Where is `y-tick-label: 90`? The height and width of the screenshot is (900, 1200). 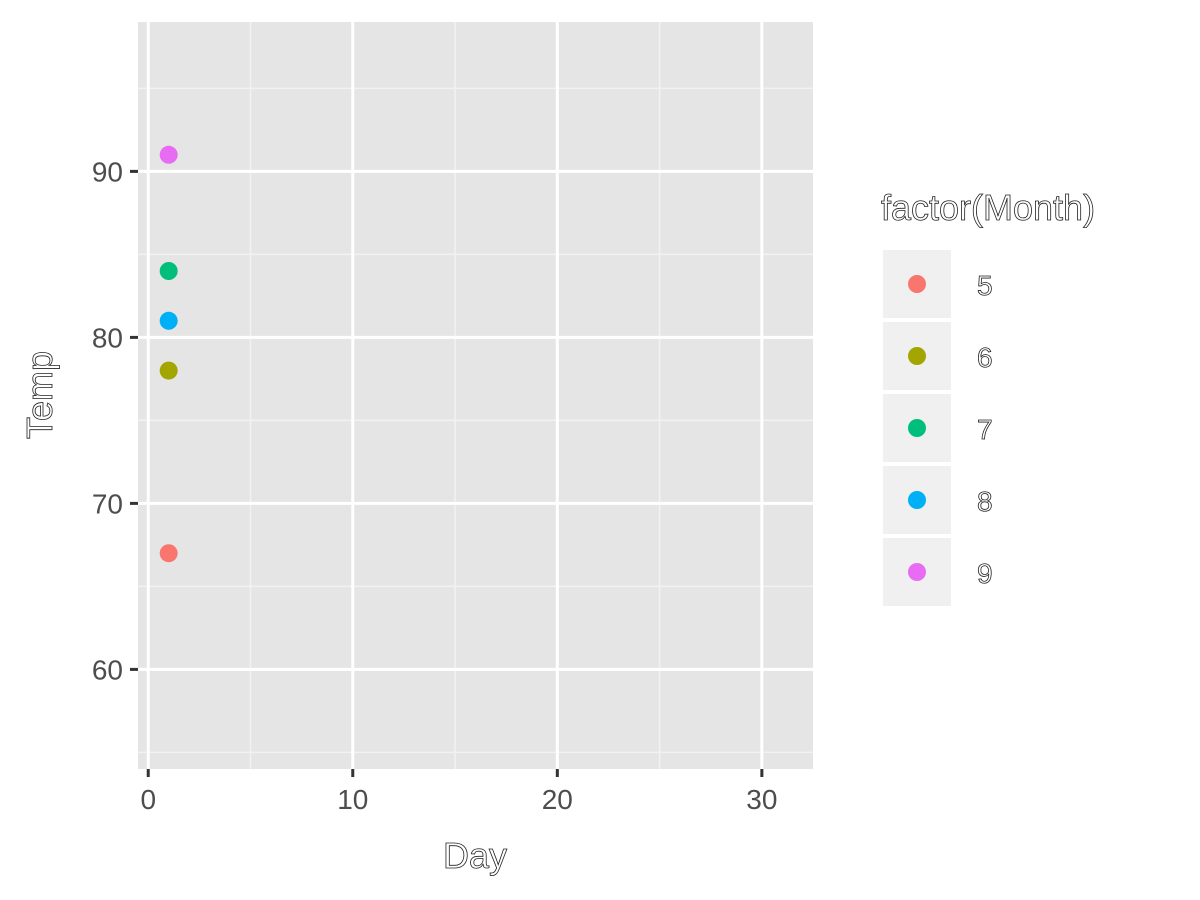
y-tick-label: 90 is located at coordinates (107, 171).